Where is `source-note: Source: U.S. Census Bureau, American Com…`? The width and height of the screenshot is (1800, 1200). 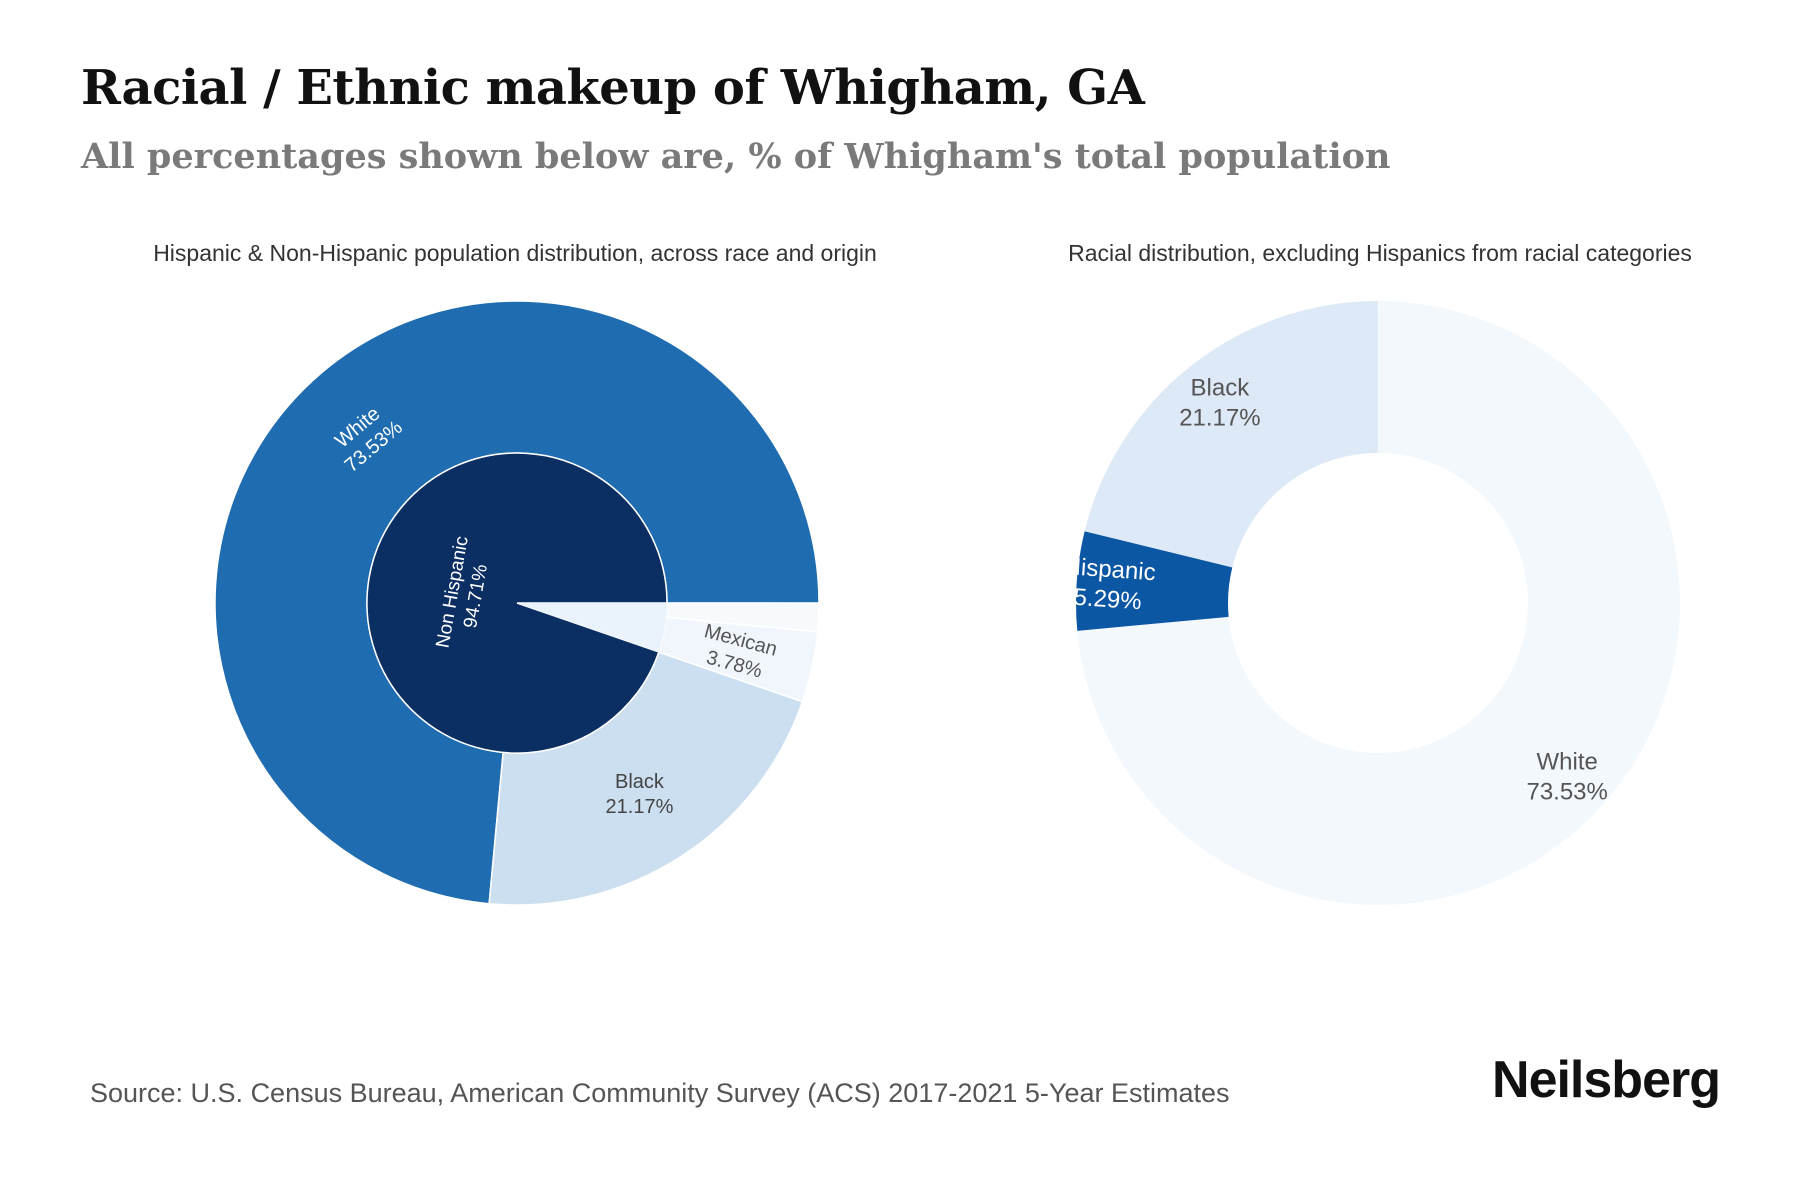
source-note: Source: U.S. Census Bureau, American Com… is located at coordinates (660, 1093).